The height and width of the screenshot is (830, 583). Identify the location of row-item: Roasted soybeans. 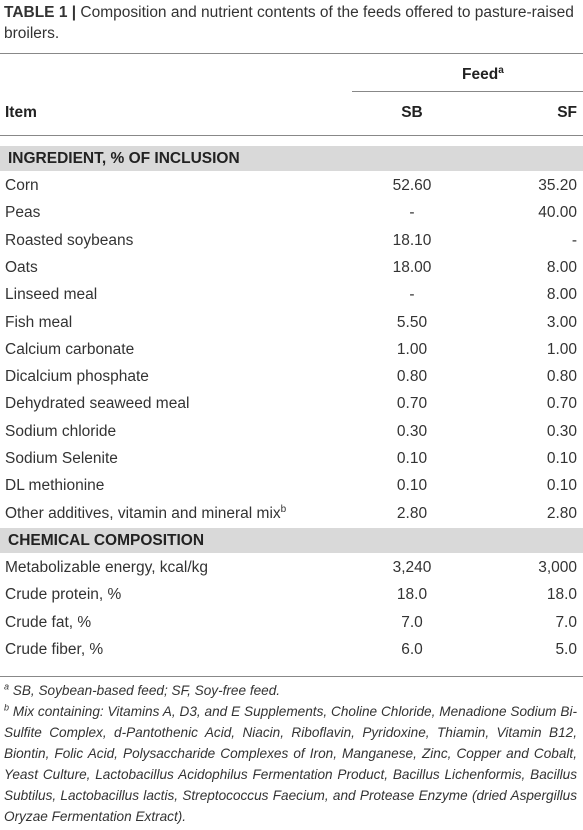
(69, 240).